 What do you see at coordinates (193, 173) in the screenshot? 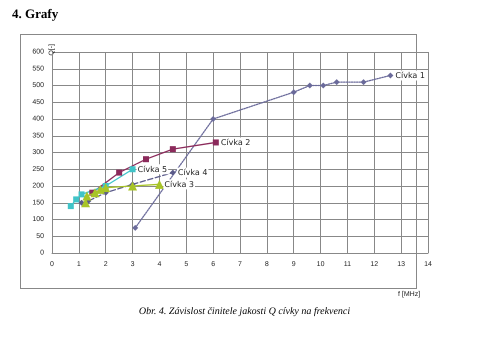
I see `series-label: Cívka 4` at bounding box center [193, 173].